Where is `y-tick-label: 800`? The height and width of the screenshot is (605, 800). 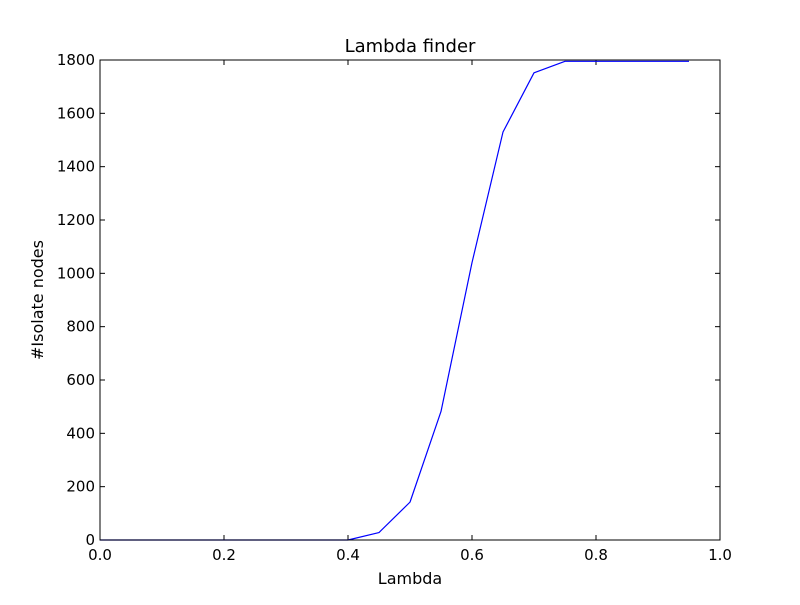
y-tick-label: 800 is located at coordinates (80, 327).